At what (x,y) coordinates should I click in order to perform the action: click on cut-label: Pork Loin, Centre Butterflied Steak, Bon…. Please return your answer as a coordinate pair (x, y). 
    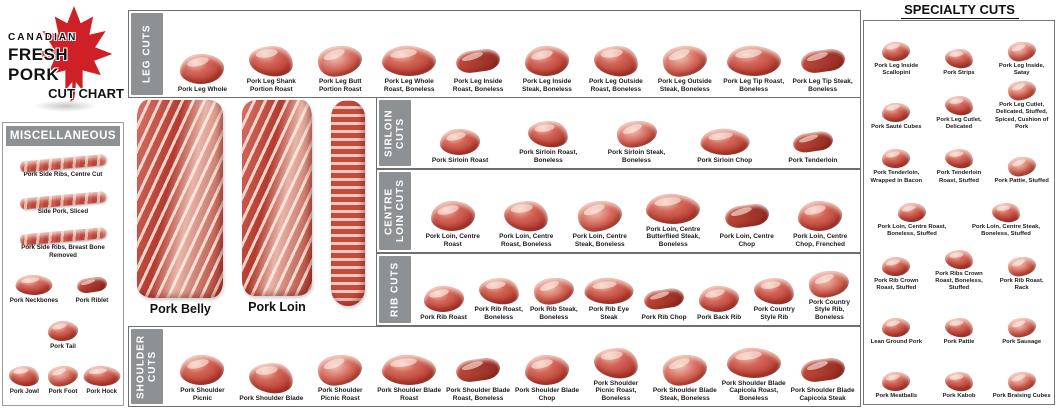
    Looking at the image, I should click on (673, 237).